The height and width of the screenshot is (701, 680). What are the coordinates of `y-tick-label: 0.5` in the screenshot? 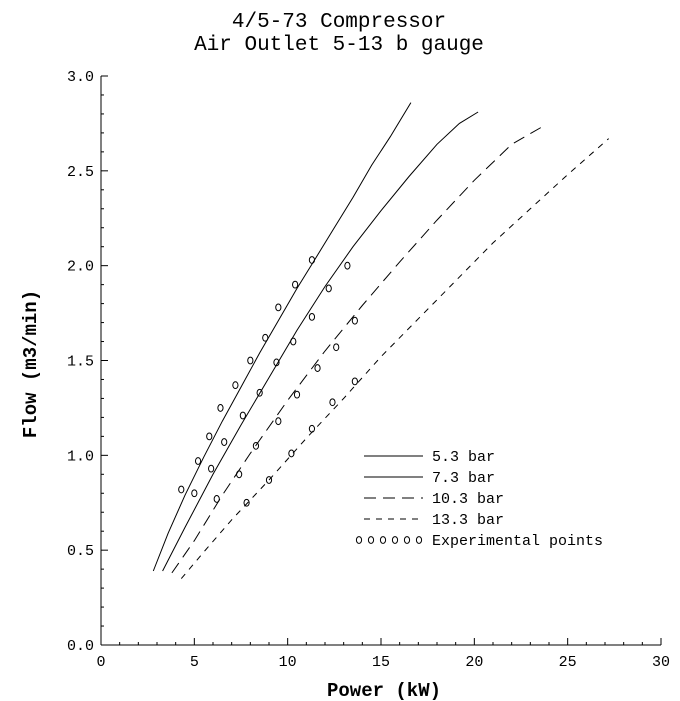 It's located at (80, 551).